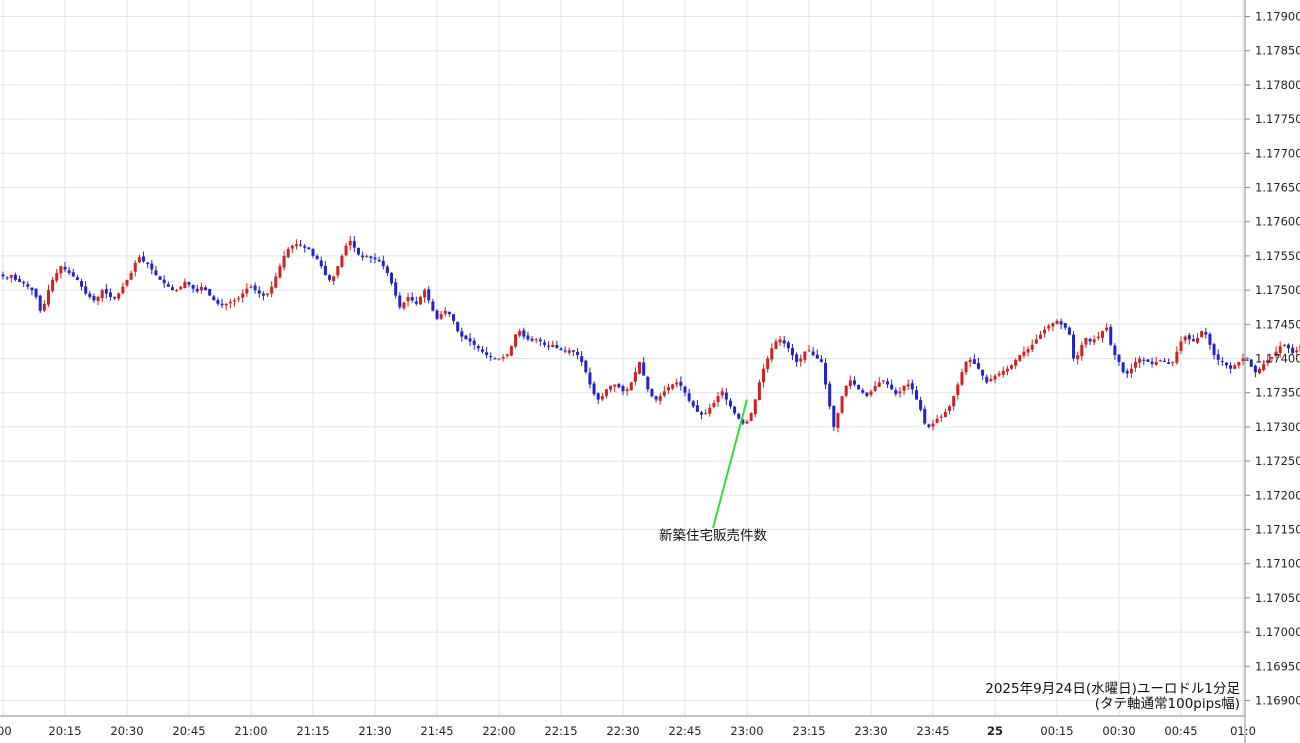 The width and height of the screenshot is (1300, 743). Describe the element at coordinates (1277, 427) in the screenshot. I see `y-tick-label: 1.17300` at that location.